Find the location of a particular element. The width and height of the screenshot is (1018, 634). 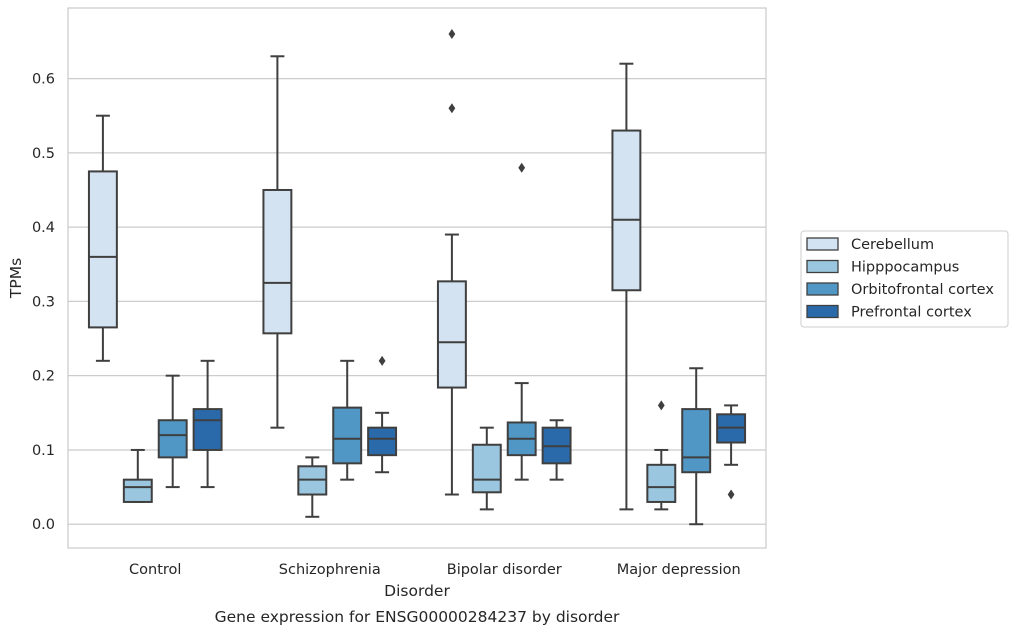

x-axis-title: Disorder is located at coordinates (417, 591).